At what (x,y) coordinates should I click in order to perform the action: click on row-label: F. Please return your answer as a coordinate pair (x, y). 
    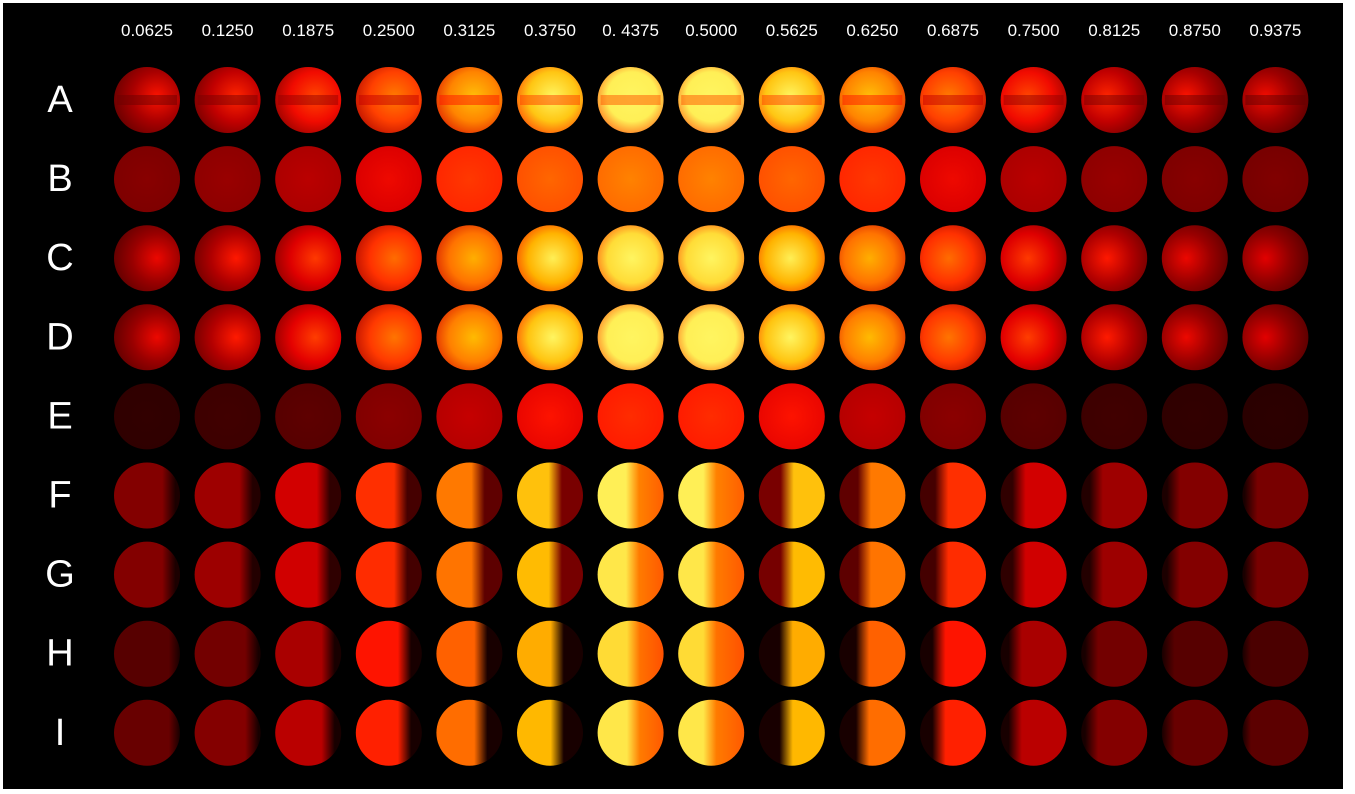
    Looking at the image, I should click on (59, 496).